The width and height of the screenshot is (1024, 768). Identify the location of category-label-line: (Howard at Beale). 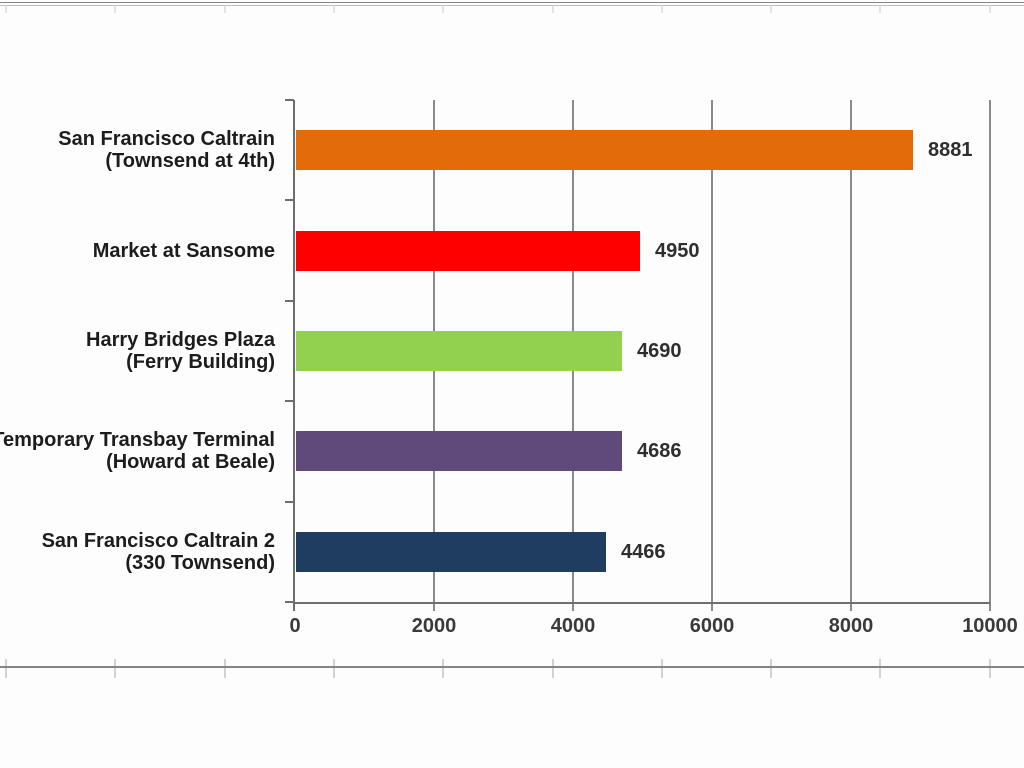
(190, 462).